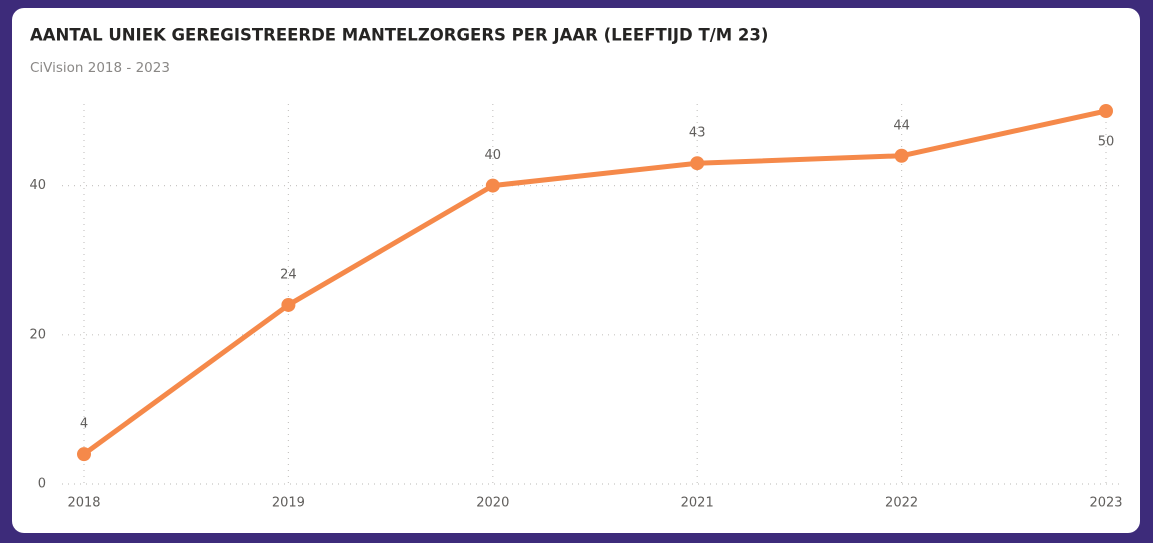  What do you see at coordinates (697, 503) in the screenshot?
I see `x-tick-label: 2021` at bounding box center [697, 503].